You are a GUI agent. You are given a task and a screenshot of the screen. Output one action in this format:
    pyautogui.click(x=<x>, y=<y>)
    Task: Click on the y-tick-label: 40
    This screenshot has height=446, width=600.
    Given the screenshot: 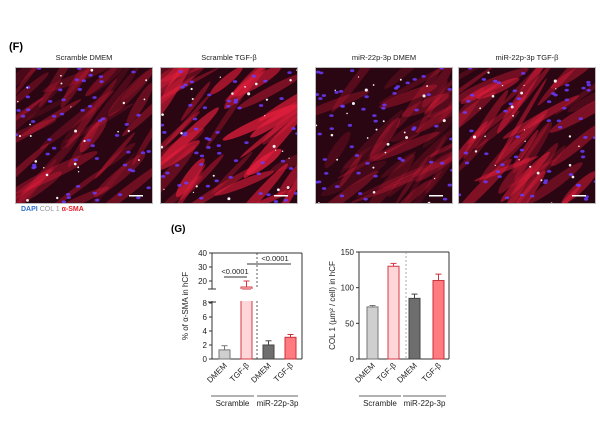 What is the action you would take?
    pyautogui.click(x=202, y=253)
    